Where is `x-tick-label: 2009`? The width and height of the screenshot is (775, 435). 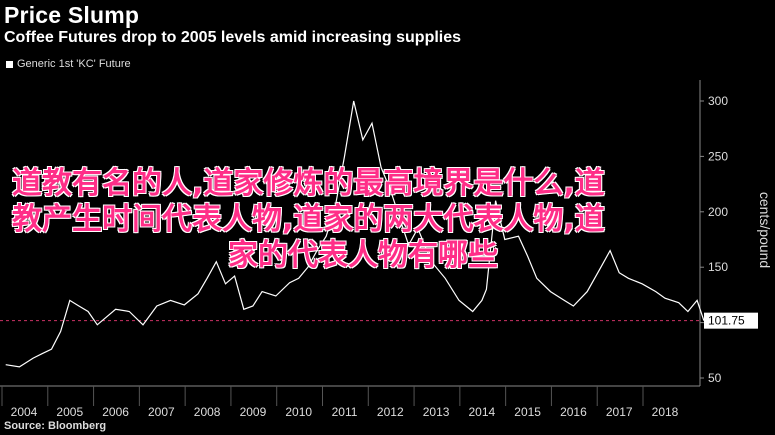 x-tick-label: 2009 is located at coordinates (253, 412).